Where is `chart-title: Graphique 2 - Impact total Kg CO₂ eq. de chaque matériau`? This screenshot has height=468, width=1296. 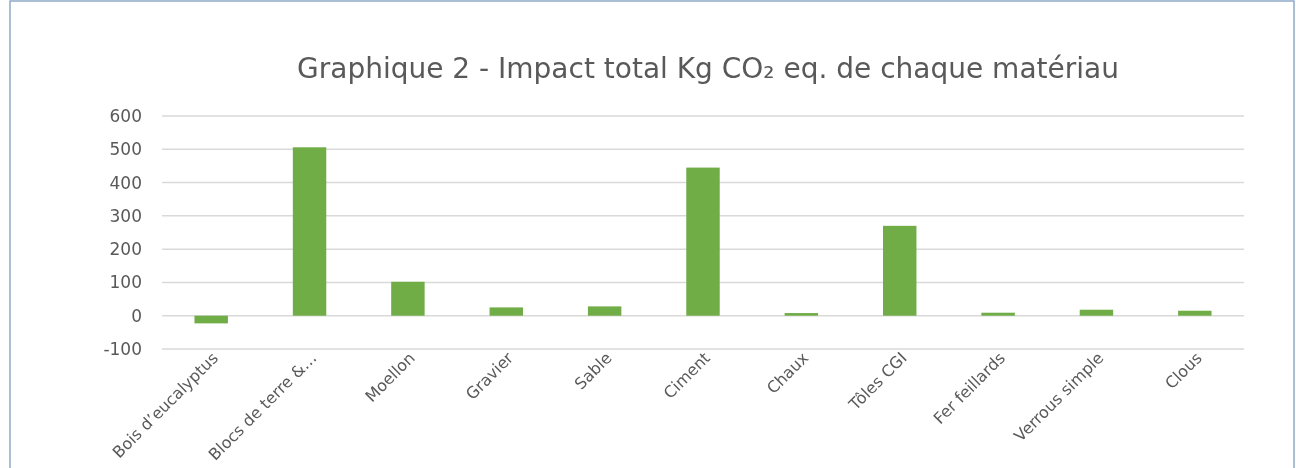 chart-title: Graphique 2 - Impact total Kg CO₂ eq. de chaque matériau is located at coordinates (708, 68).